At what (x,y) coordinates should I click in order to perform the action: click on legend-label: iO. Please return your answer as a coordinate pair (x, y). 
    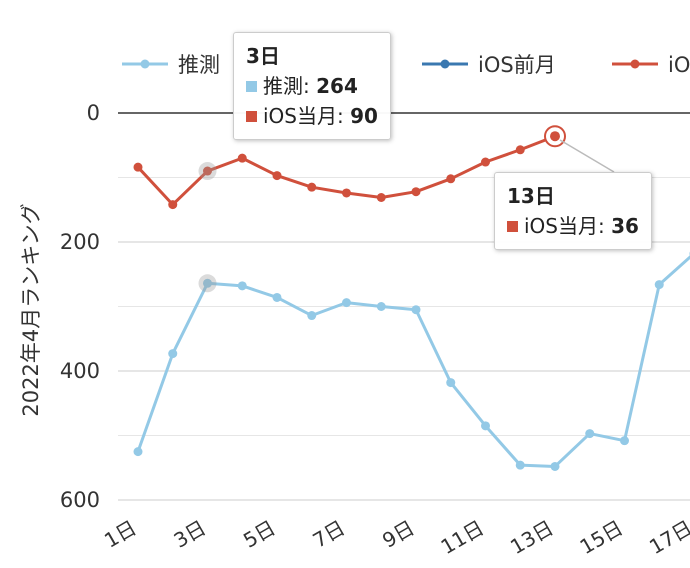
    Looking at the image, I should click on (679, 65).